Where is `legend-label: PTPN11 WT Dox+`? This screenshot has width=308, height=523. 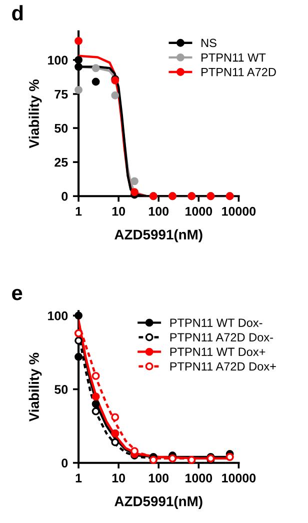 legend-label: PTPN11 WT Dox+ is located at coordinates (218, 352).